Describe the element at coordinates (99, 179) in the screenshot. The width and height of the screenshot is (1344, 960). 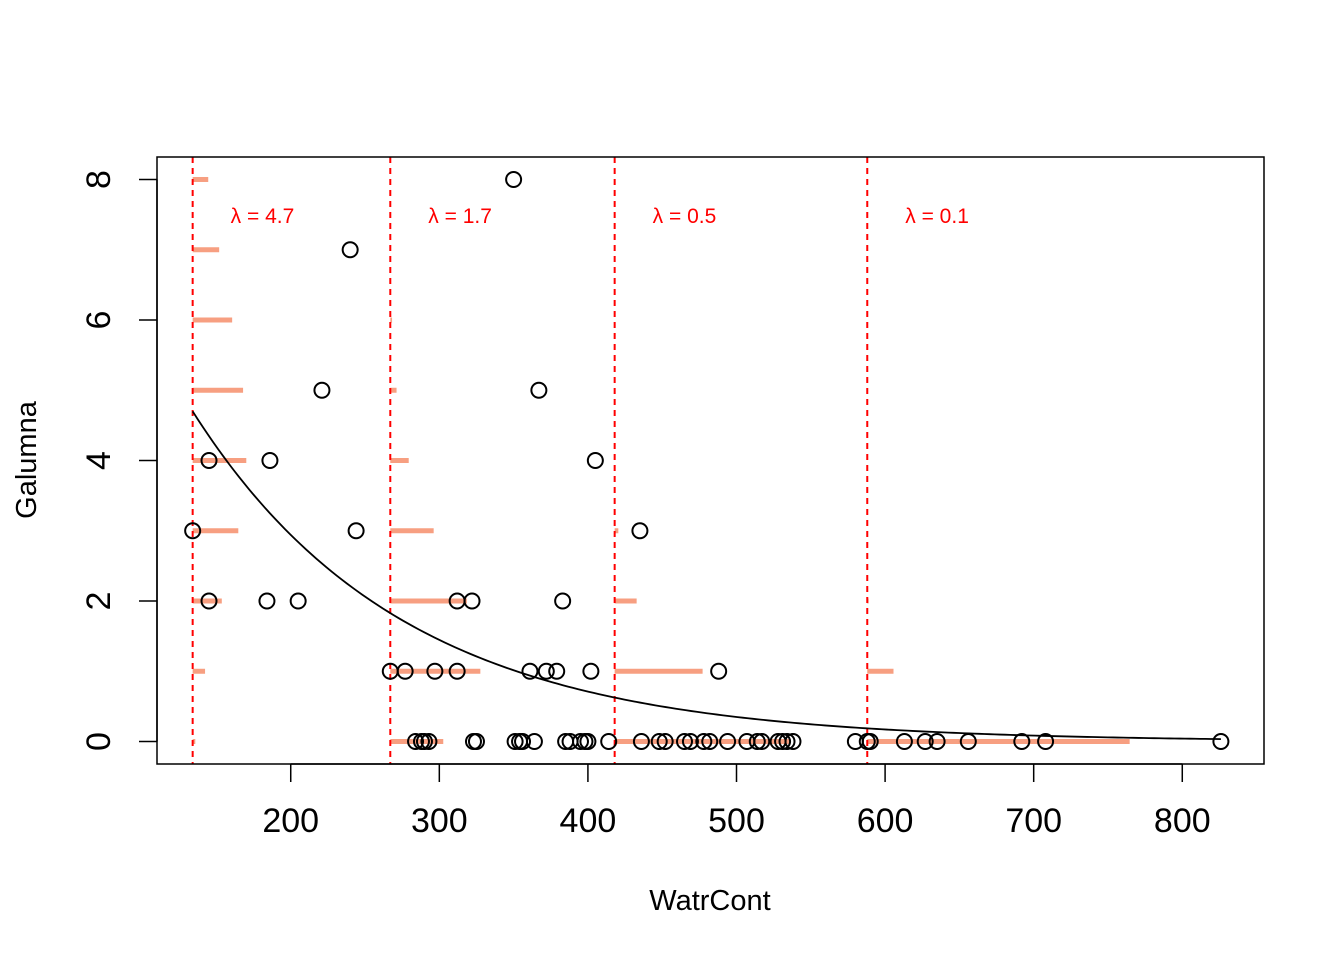
I see `y-tick-label: 8` at that location.